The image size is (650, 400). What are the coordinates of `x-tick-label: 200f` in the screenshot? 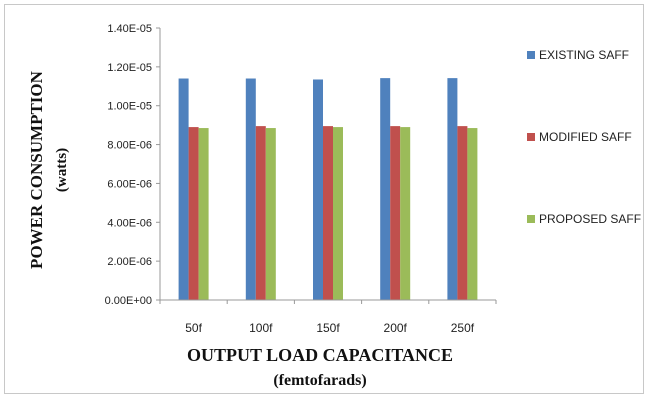 It's located at (396, 328).